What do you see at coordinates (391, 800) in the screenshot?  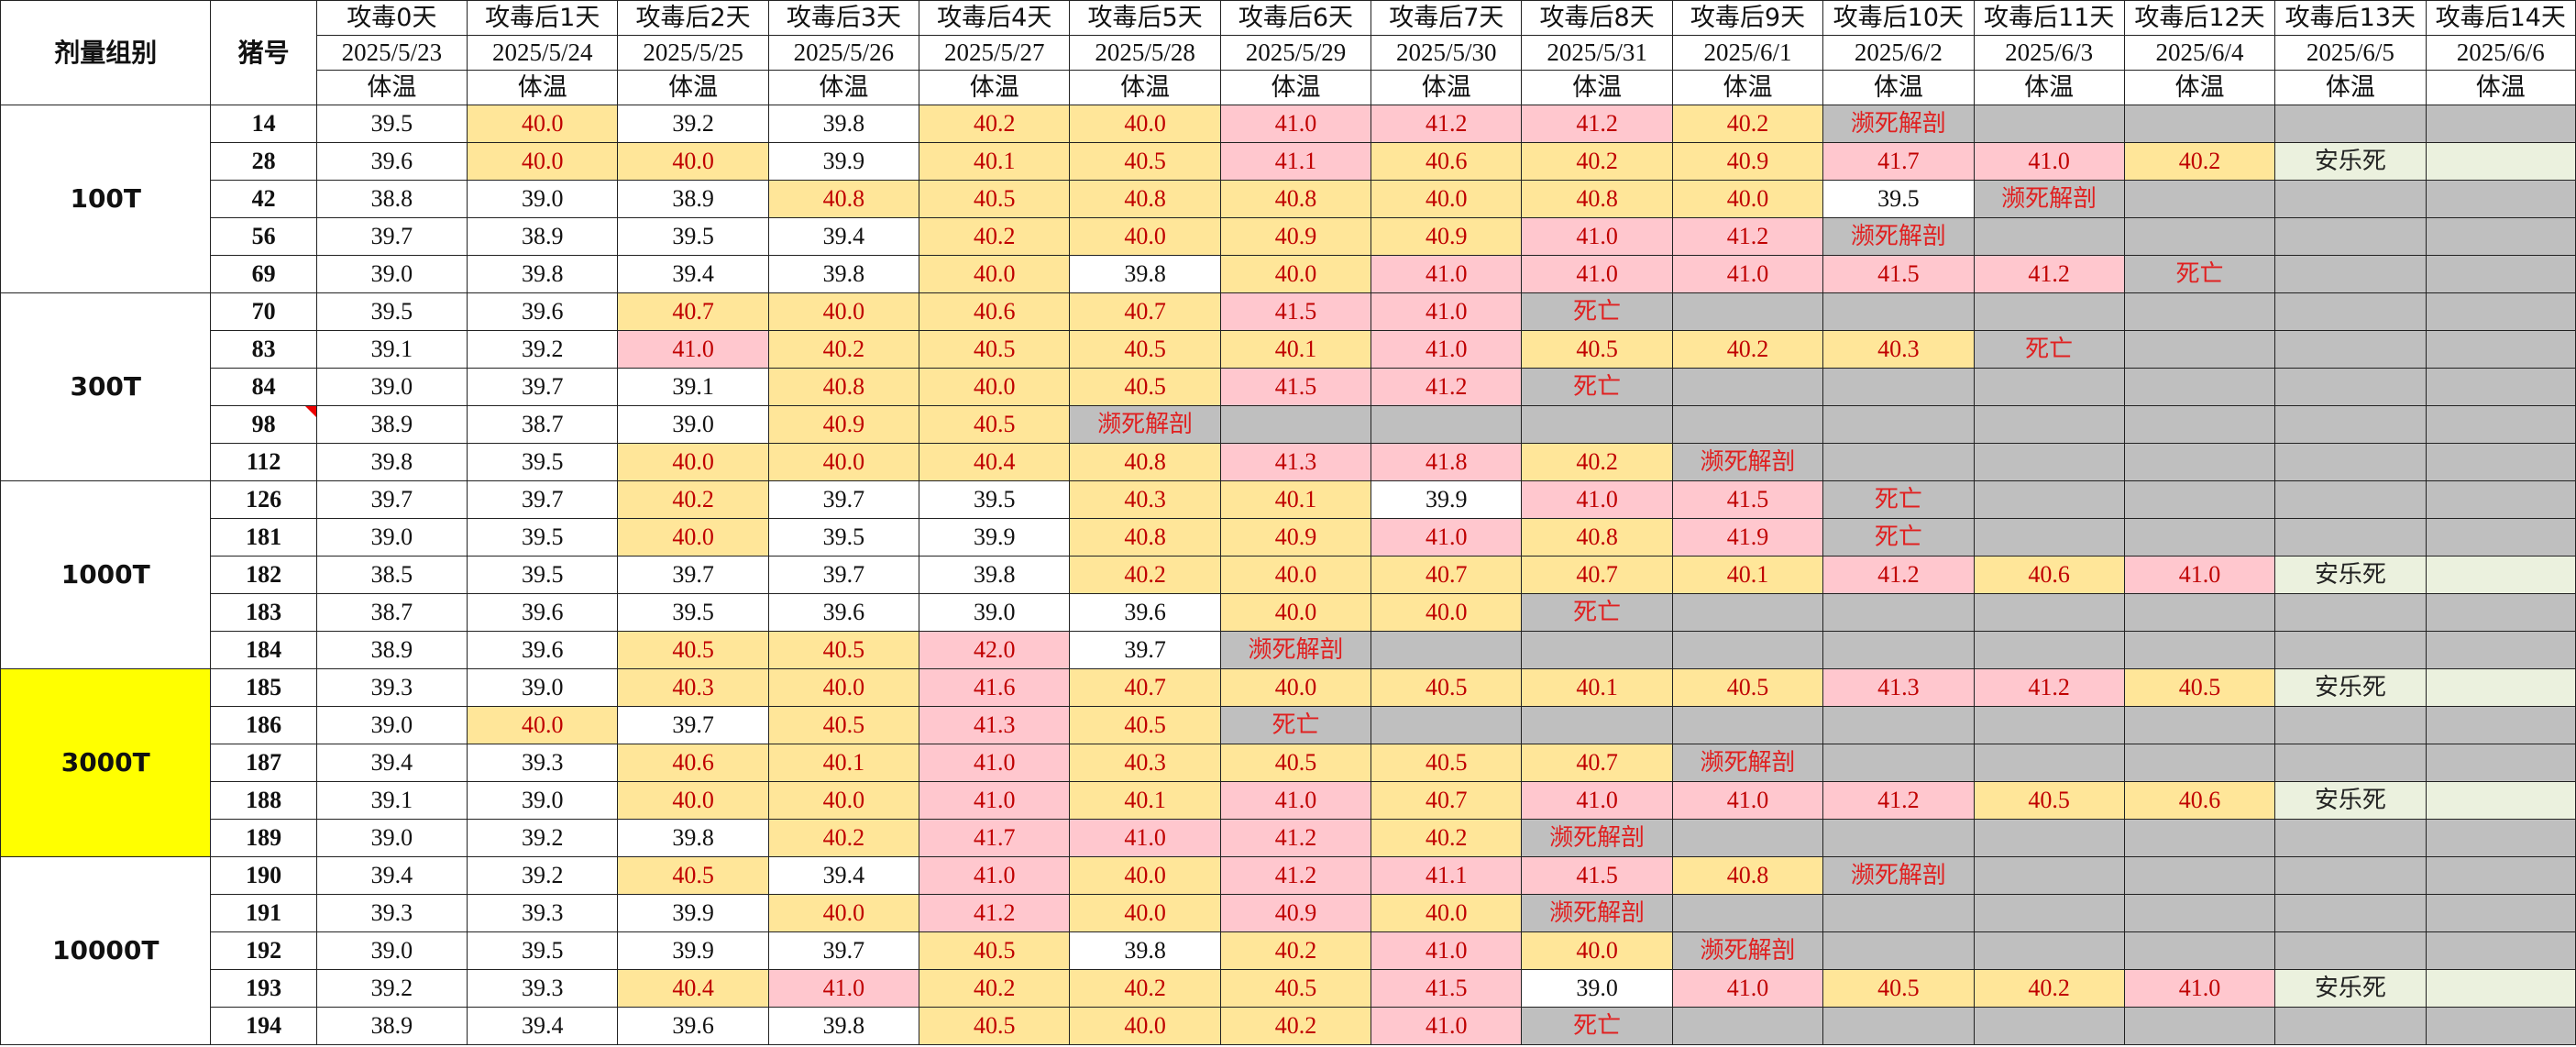 I see `temperature-cell: 39.1` at bounding box center [391, 800].